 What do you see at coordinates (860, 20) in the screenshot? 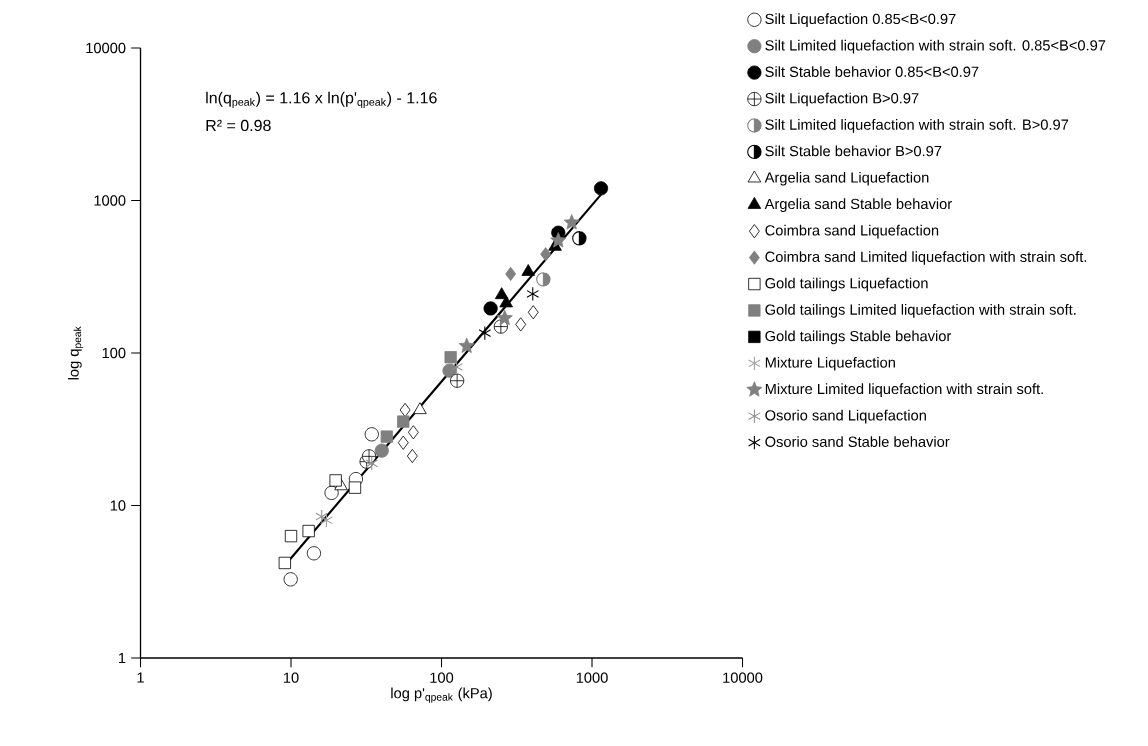
I see `legend-label: Silt Liquefaction 0.85<B<0.97` at bounding box center [860, 20].